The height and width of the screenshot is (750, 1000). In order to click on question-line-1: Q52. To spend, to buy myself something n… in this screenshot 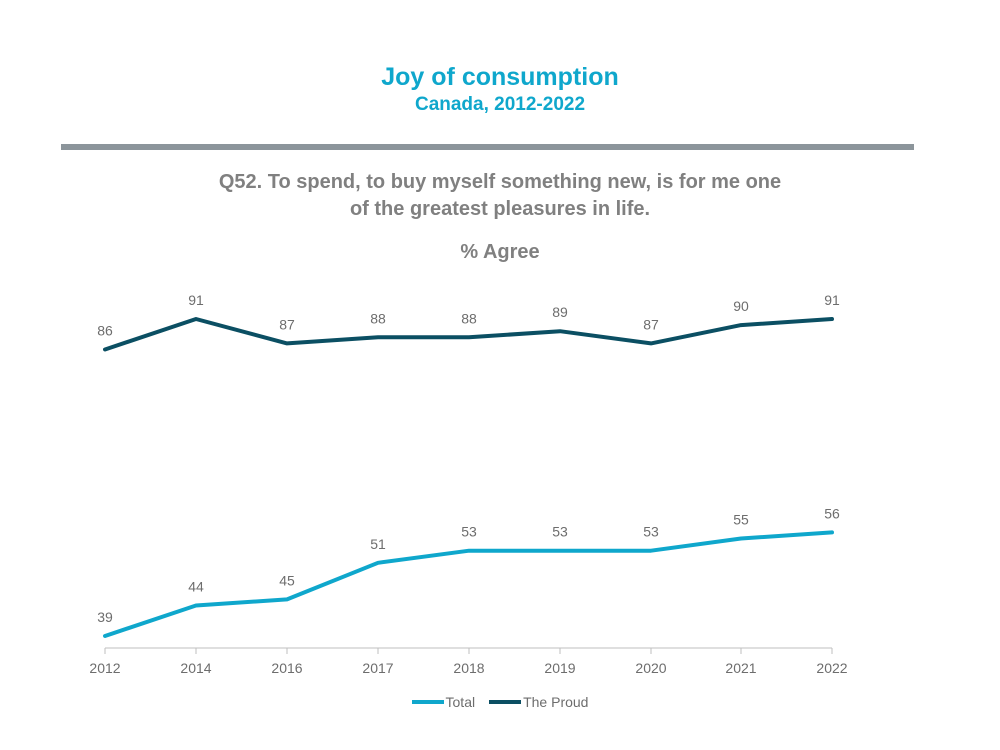, I will do `click(500, 182)`.